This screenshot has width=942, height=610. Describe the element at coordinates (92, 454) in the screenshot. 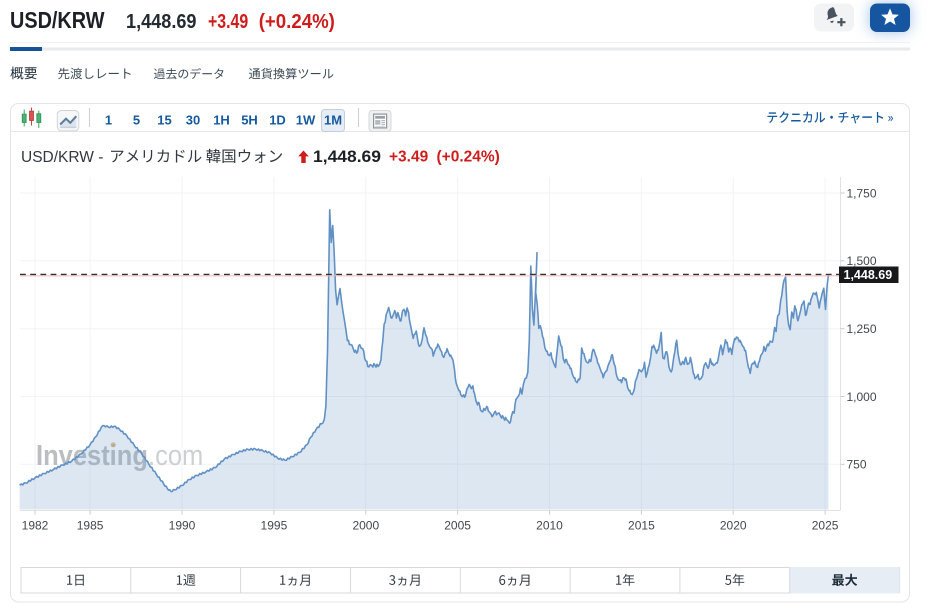

I see `svg-text: Investing` at that location.